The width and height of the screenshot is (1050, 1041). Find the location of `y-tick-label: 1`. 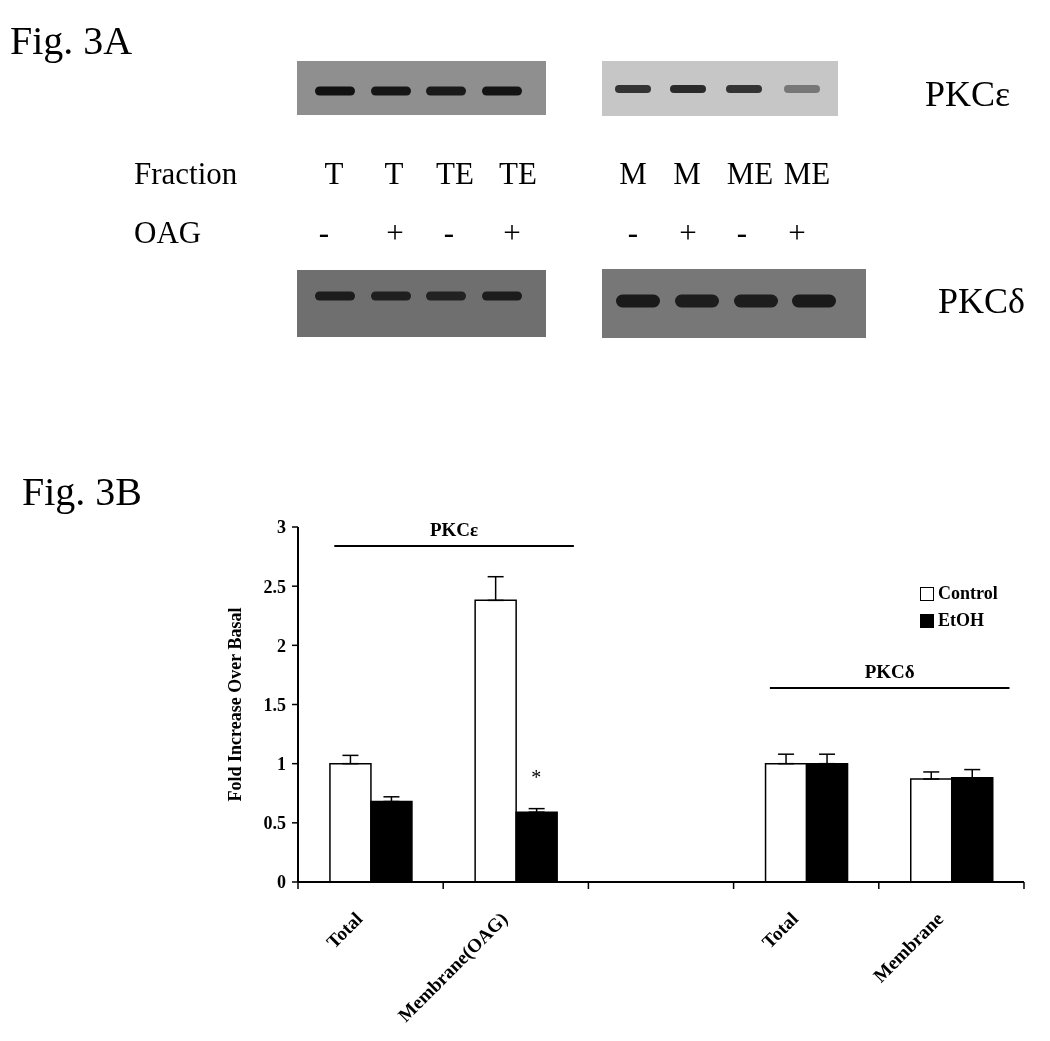

y-tick-label: 1 is located at coordinates (281, 764).